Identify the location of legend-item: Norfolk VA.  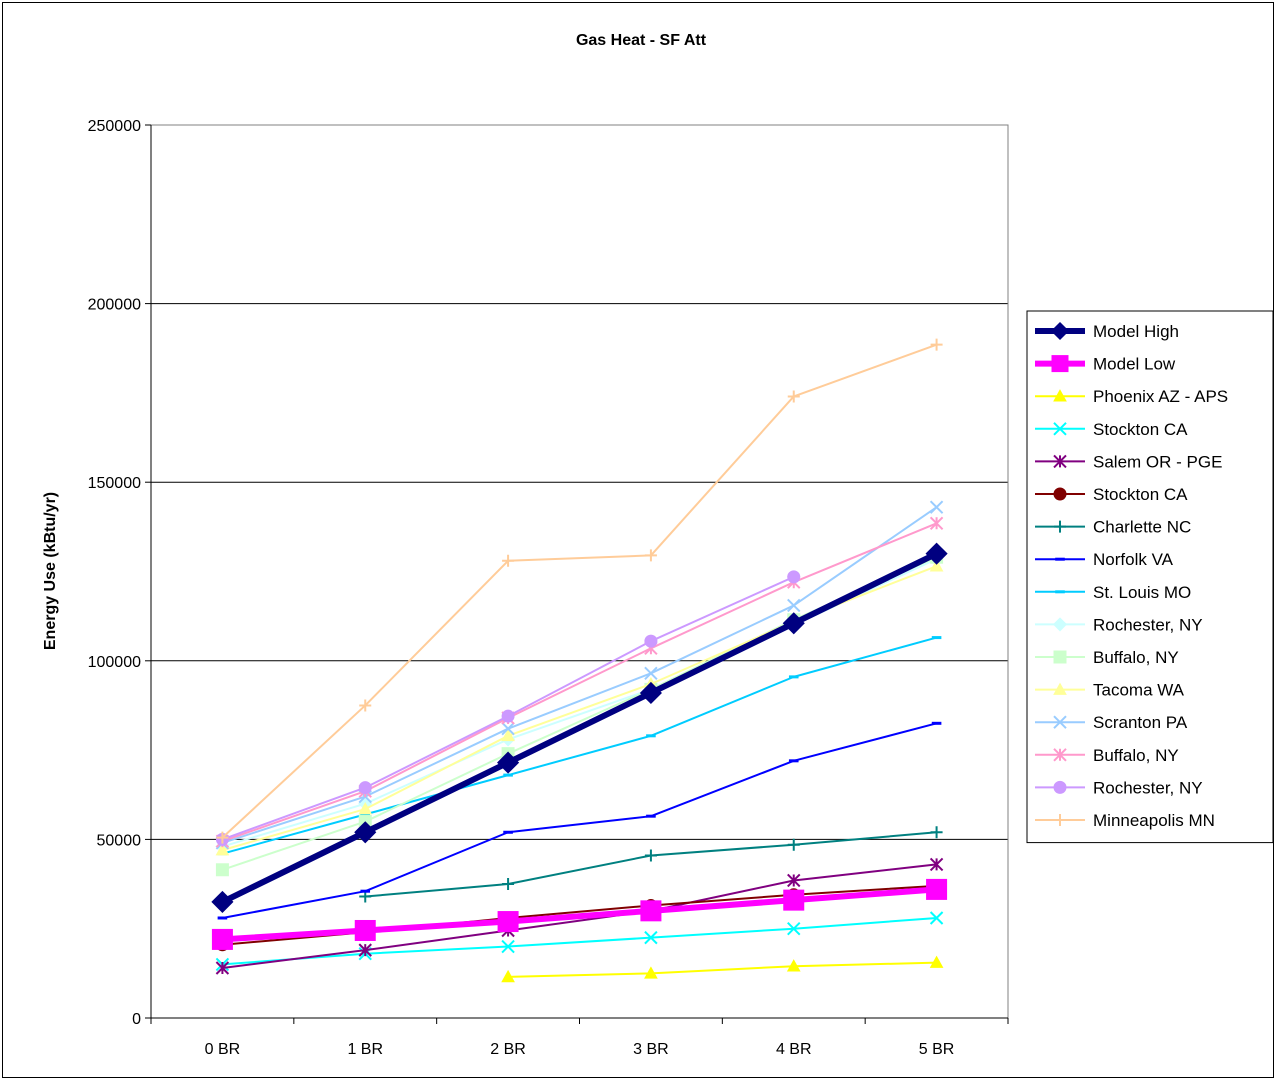
(1104, 559).